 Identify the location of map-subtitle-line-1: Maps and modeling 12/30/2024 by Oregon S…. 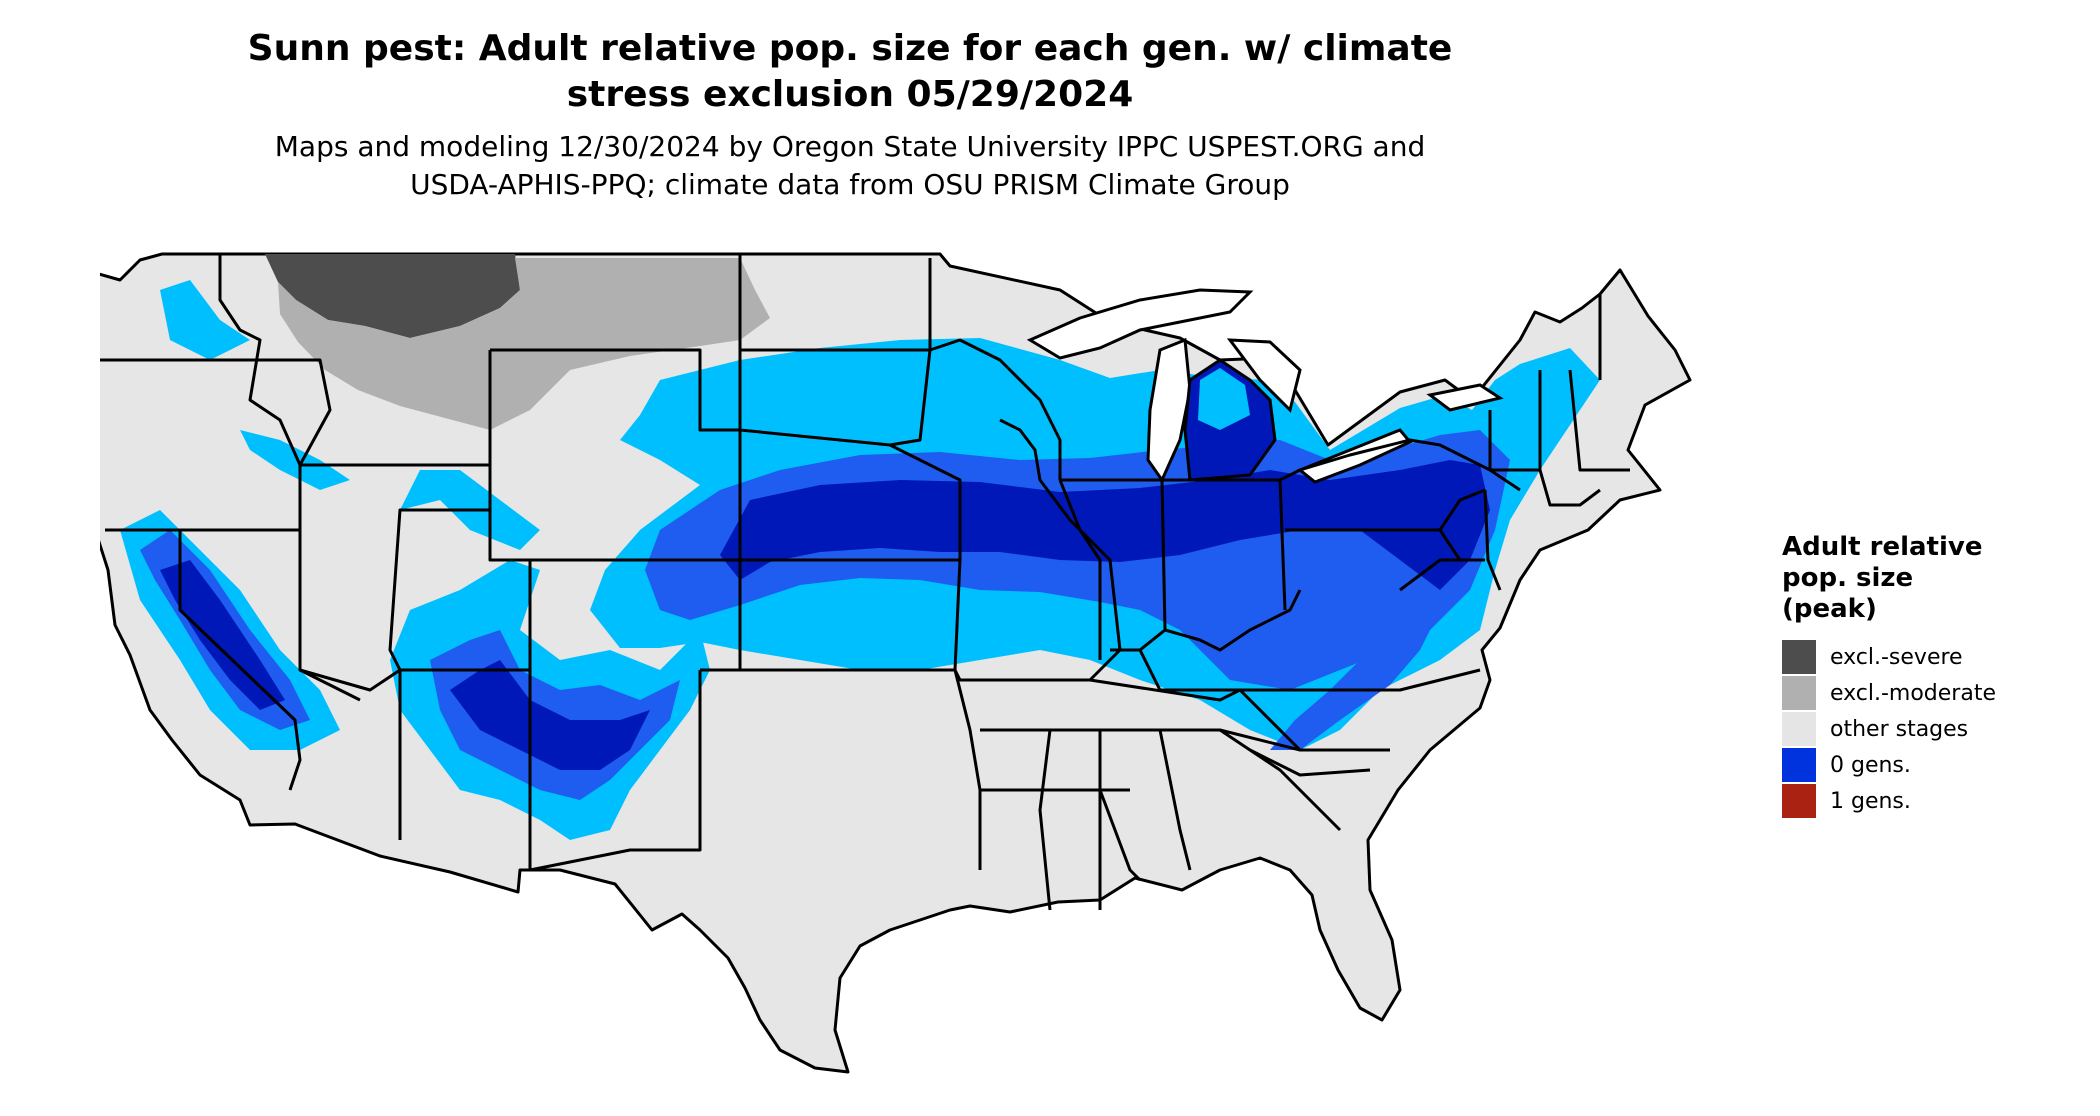
(850, 146).